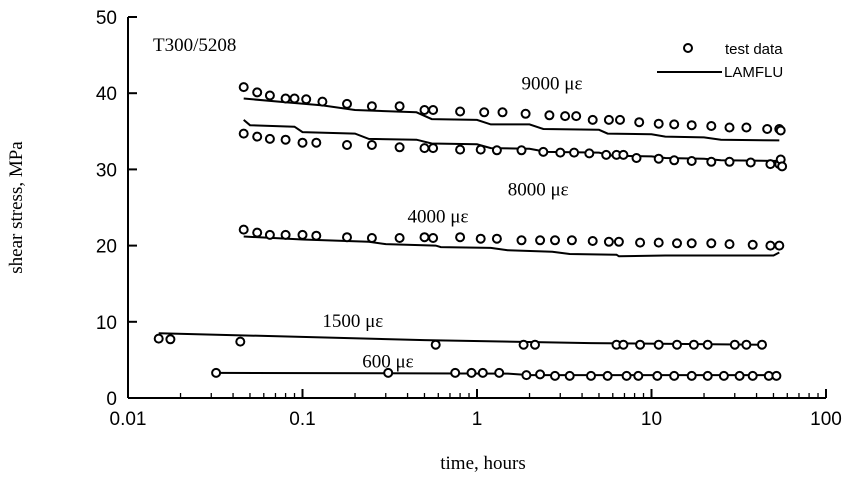  Describe the element at coordinates (552, 83) in the screenshot. I see `series-label: 9000 με` at that location.